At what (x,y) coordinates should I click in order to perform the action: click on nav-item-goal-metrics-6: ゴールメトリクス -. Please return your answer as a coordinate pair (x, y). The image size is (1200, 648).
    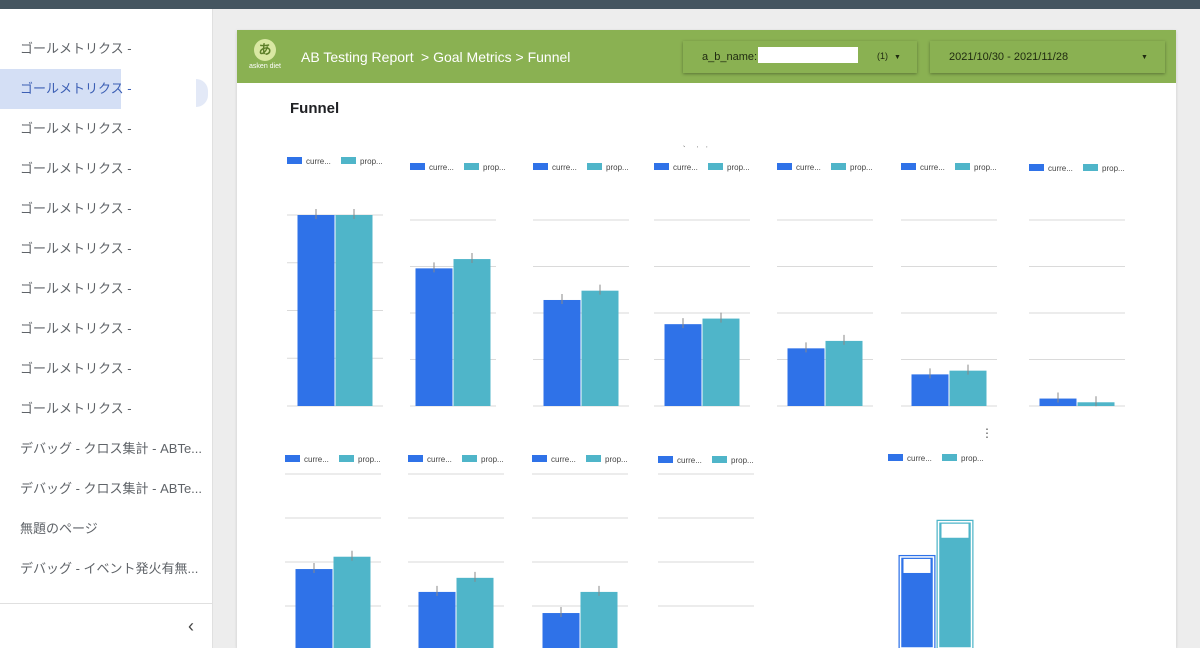
    Looking at the image, I should click on (76, 248).